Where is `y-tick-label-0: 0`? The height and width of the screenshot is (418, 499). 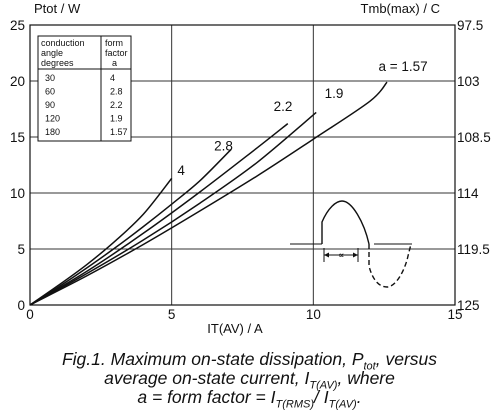
y-tick-label-0: 0 is located at coordinates (21, 305).